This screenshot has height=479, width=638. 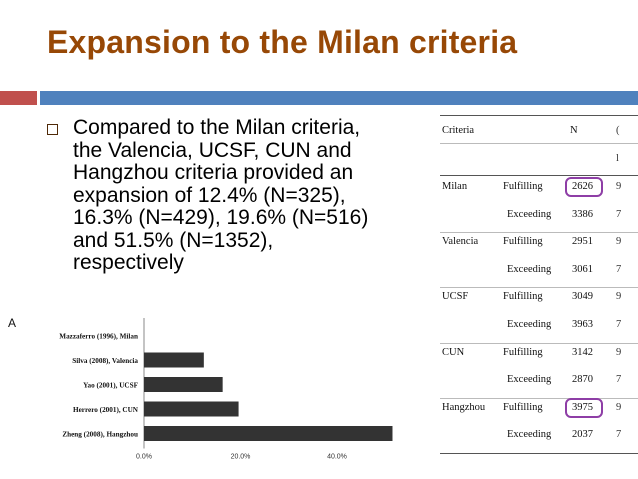 What do you see at coordinates (144, 457) in the screenshot?
I see `chart-x-tick: 0.0%` at bounding box center [144, 457].